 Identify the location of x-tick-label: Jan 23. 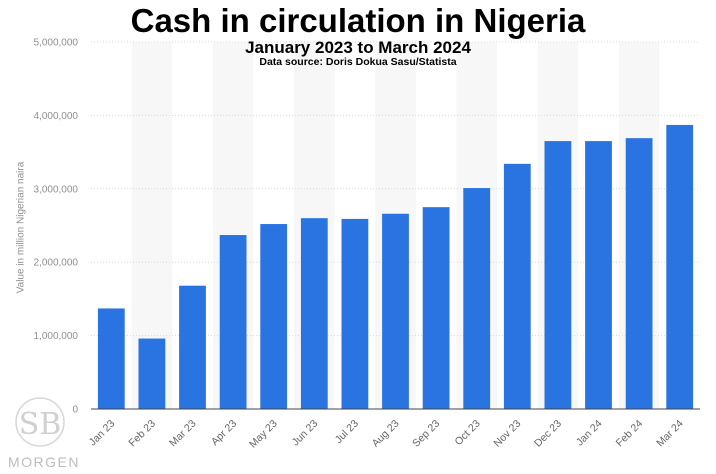
(102, 433).